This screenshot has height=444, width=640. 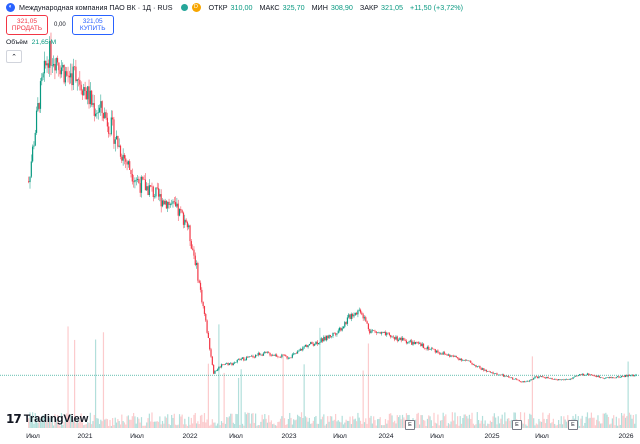 What do you see at coordinates (56, 419) in the screenshot?
I see `logo-text: TradingView` at bounding box center [56, 419].